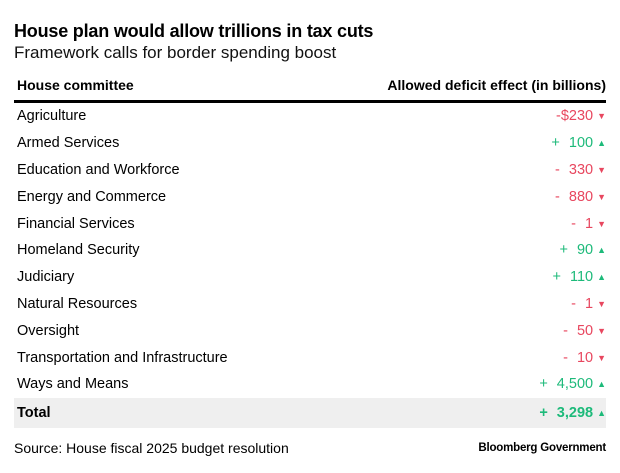 Image resolution: width=620 pixels, height=473 pixels. Describe the element at coordinates (542, 447) in the screenshot. I see `brand-logo: Bloomberg Government` at that location.